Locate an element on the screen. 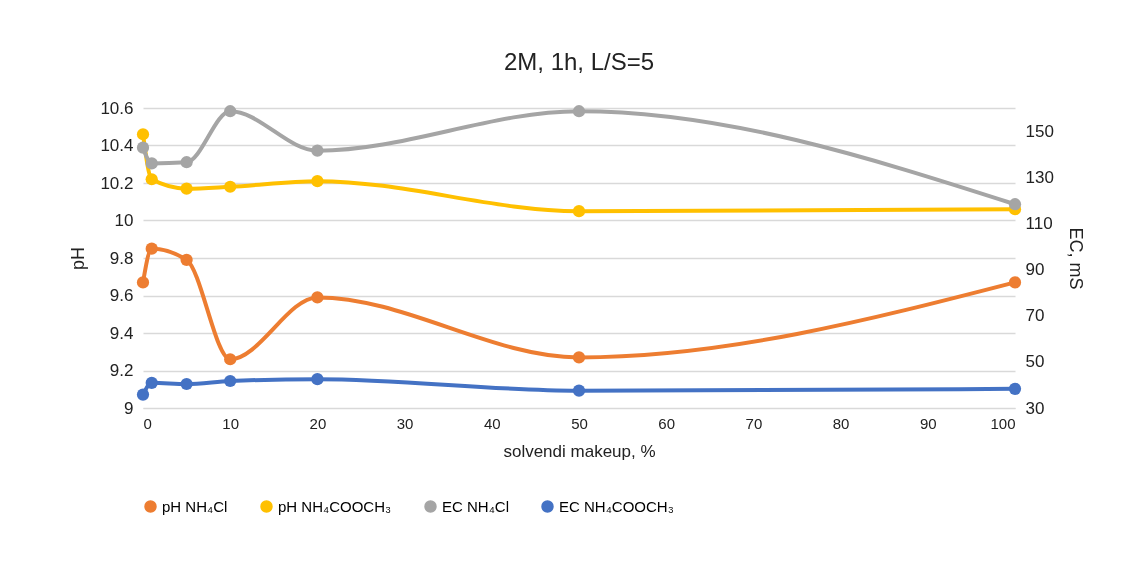 This screenshot has width=1131, height=578. y-tick-label: 9.2 is located at coordinates (121, 370).